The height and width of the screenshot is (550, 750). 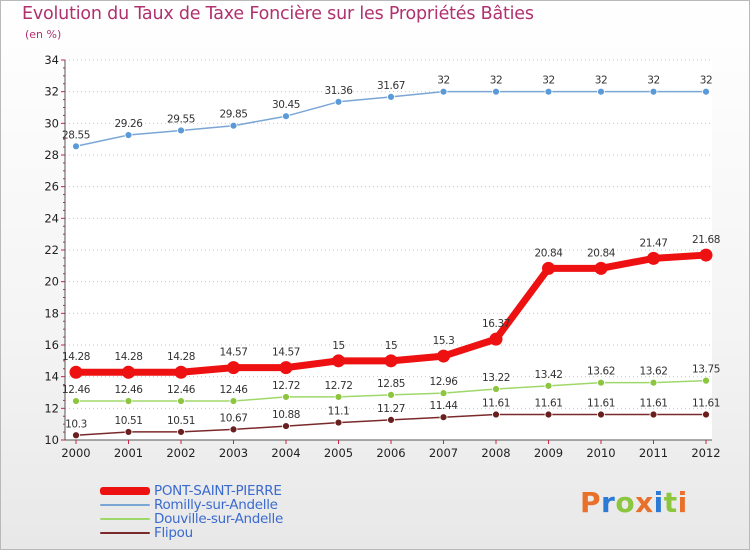 I want to click on data-label: 12.96, so click(x=443, y=382).